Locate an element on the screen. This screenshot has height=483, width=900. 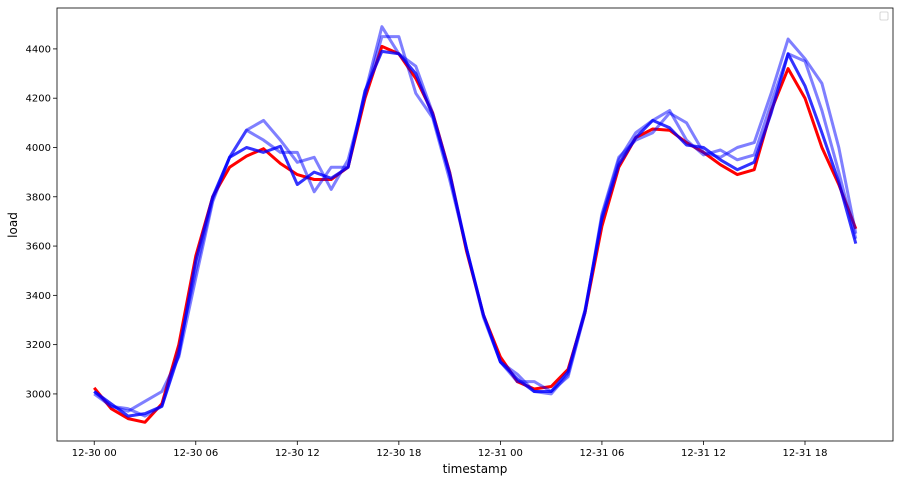
y-tick-label: 4400 is located at coordinates (38, 49).